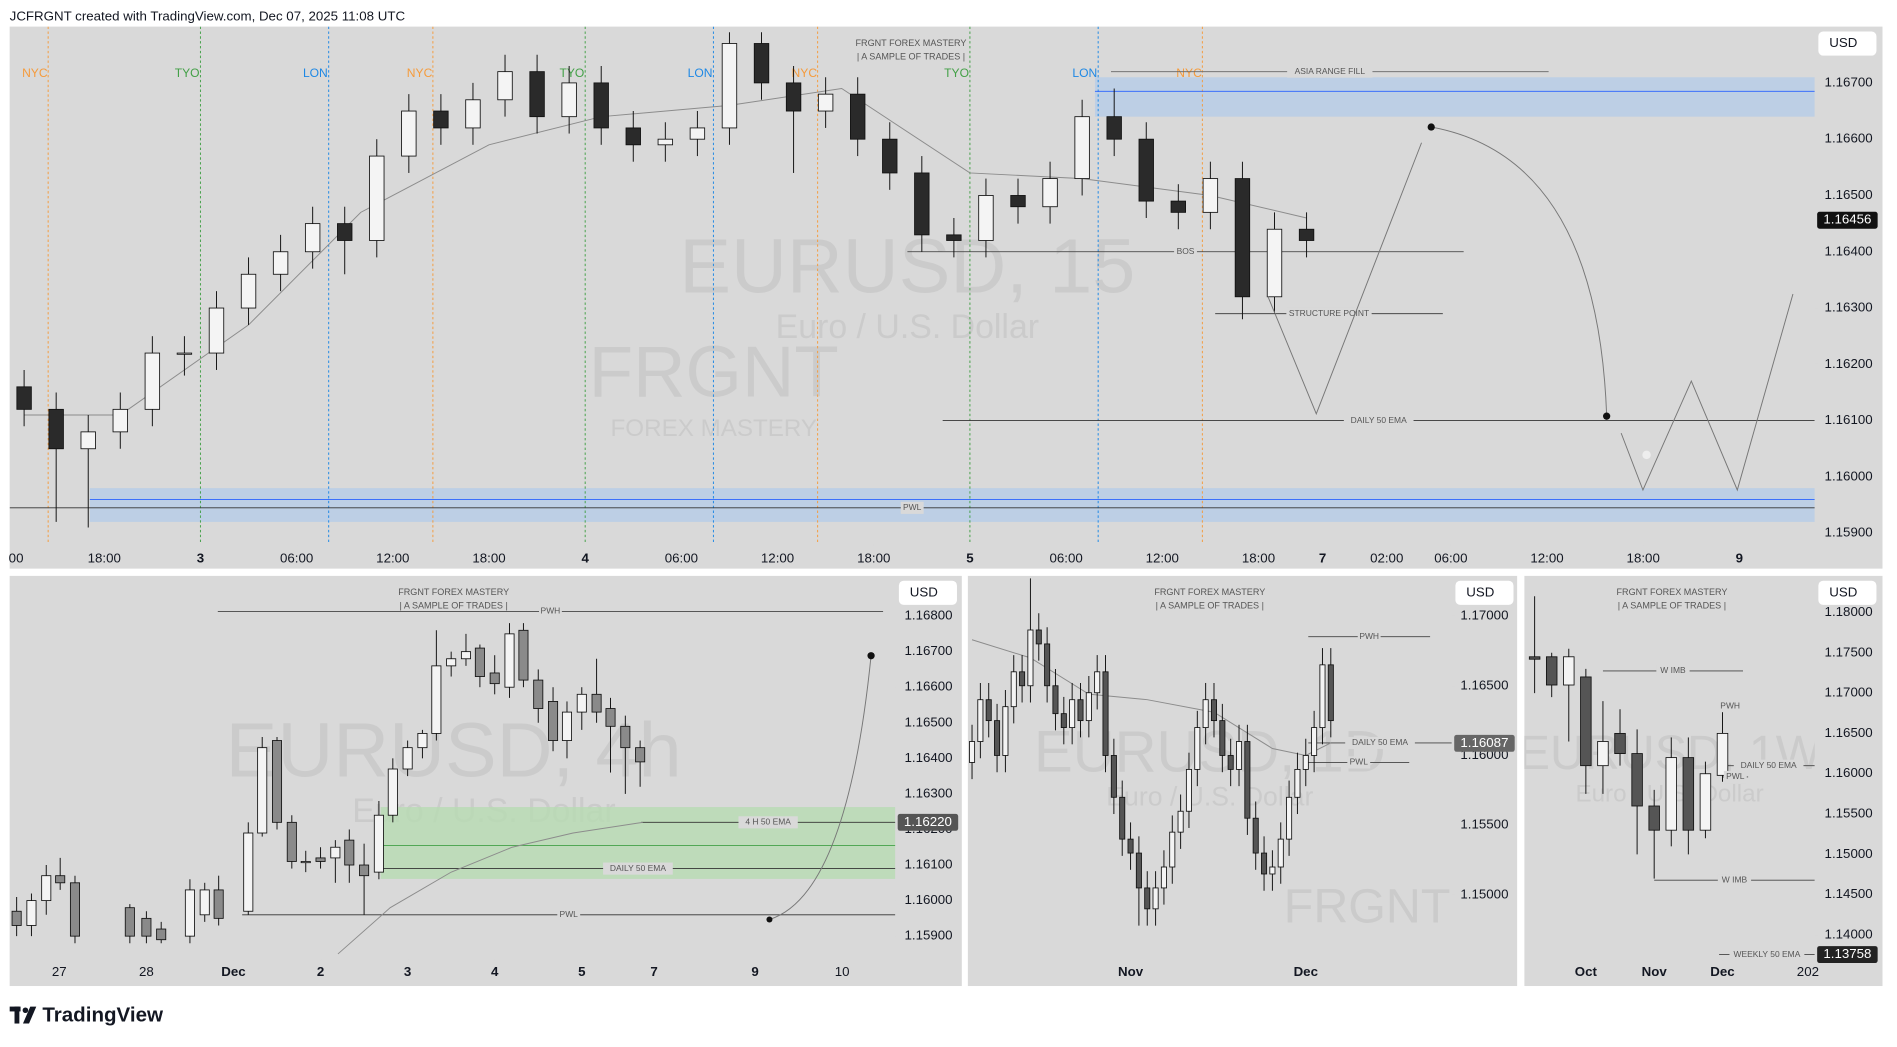  Describe the element at coordinates (1586, 971) in the screenshot. I see `x-tick-label: Oct` at that location.